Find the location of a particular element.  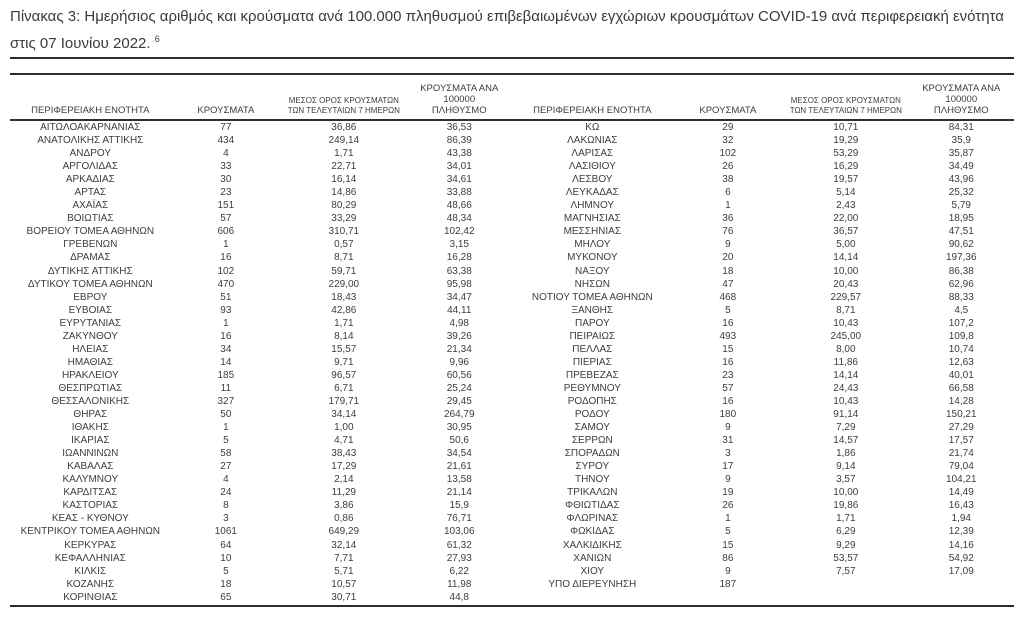

per100k-cell: 102,42 is located at coordinates (459, 232).